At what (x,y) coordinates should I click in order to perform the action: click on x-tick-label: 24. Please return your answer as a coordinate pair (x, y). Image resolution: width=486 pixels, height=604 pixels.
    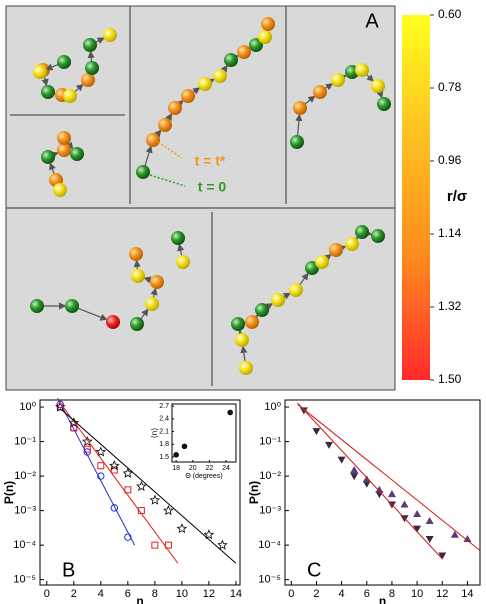
    Looking at the image, I should click on (226, 468).